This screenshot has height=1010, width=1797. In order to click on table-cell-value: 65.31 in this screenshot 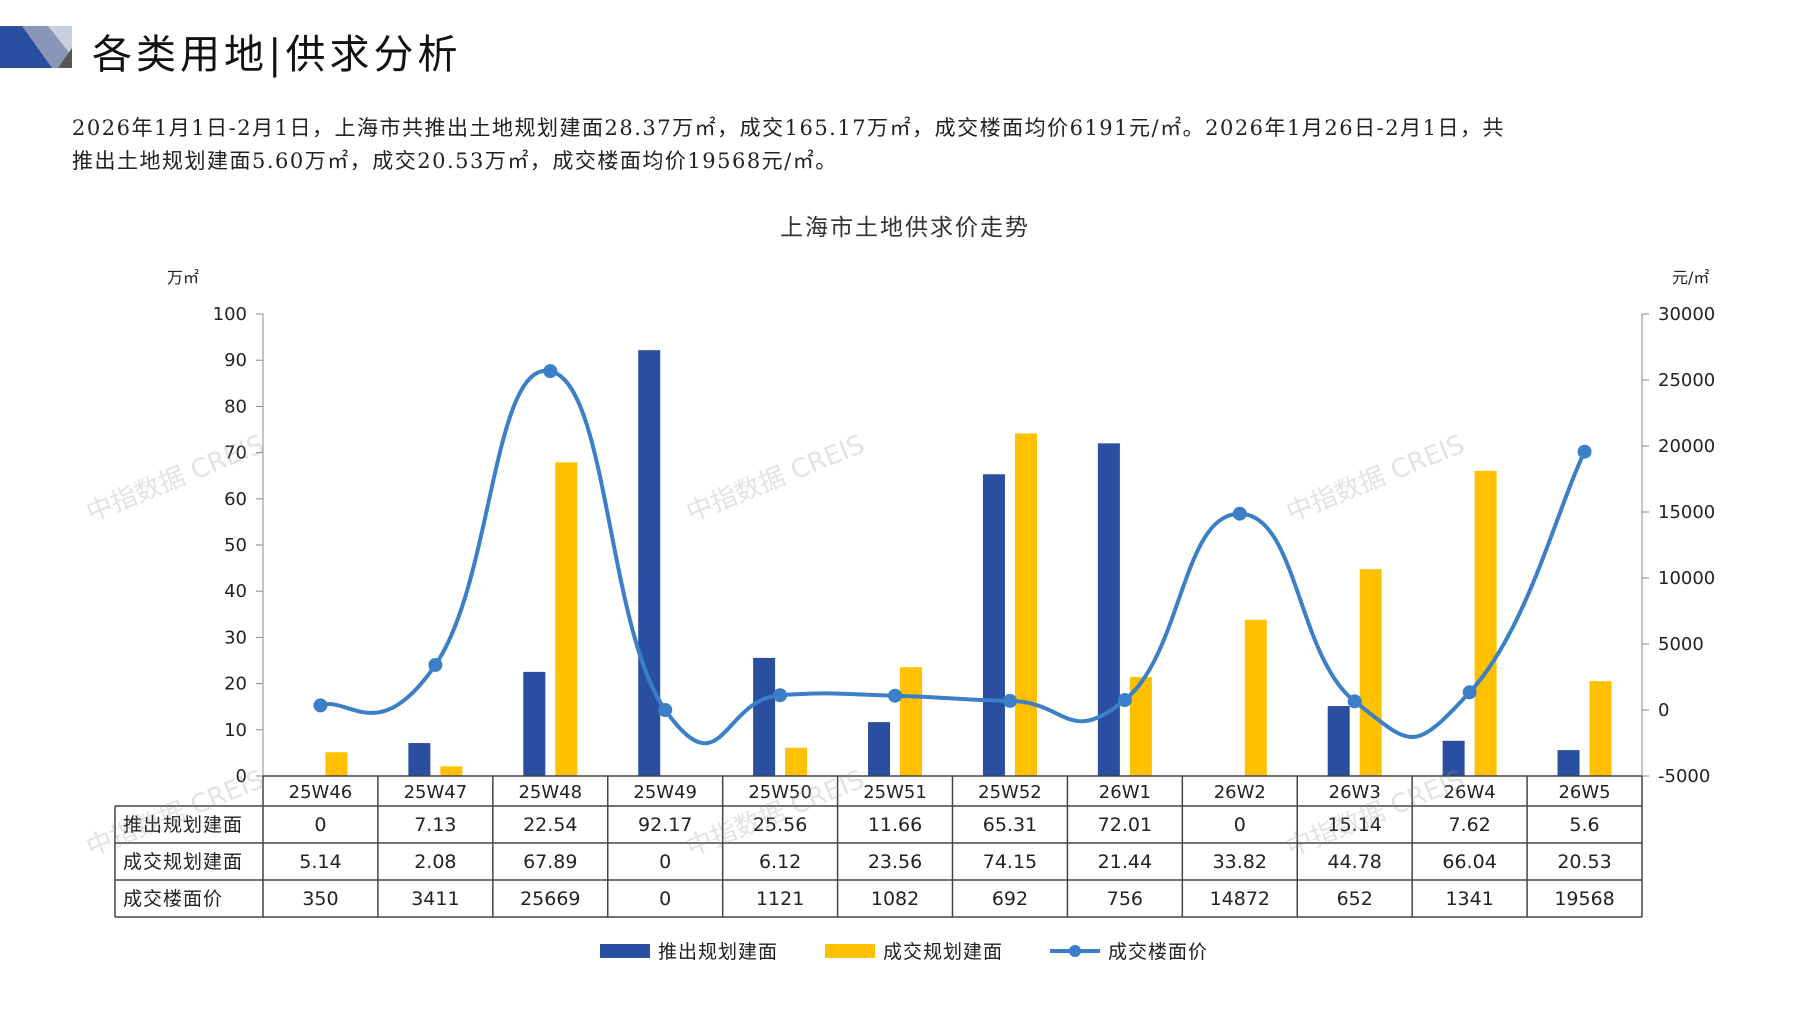, I will do `click(1010, 825)`.